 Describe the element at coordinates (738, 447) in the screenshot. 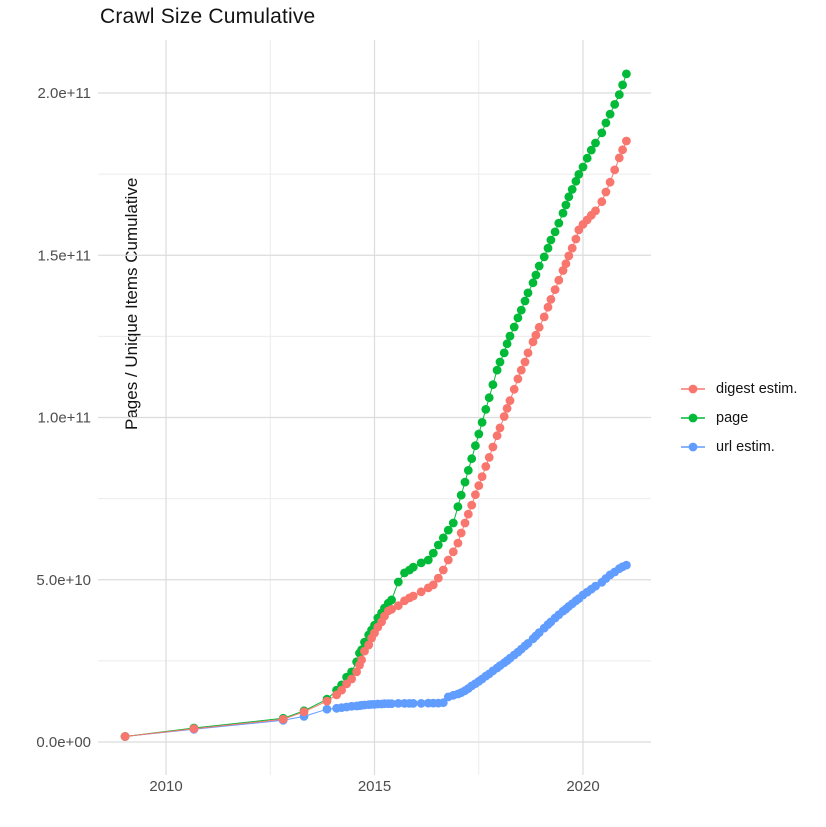

I see `legend-item-url-estim: url estim.` at that location.